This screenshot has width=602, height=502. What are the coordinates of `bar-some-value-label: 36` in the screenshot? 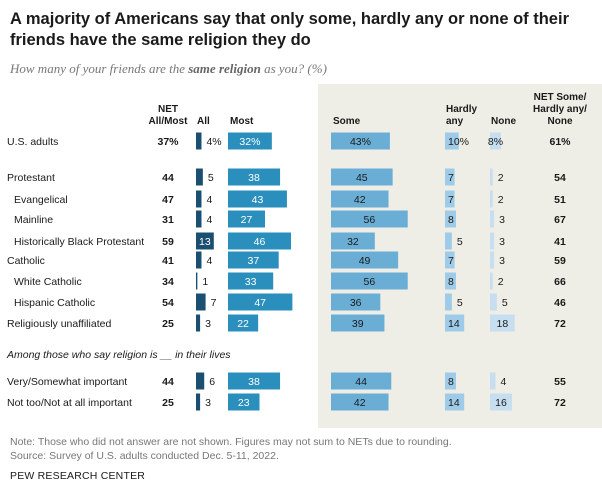 It's located at (356, 303).